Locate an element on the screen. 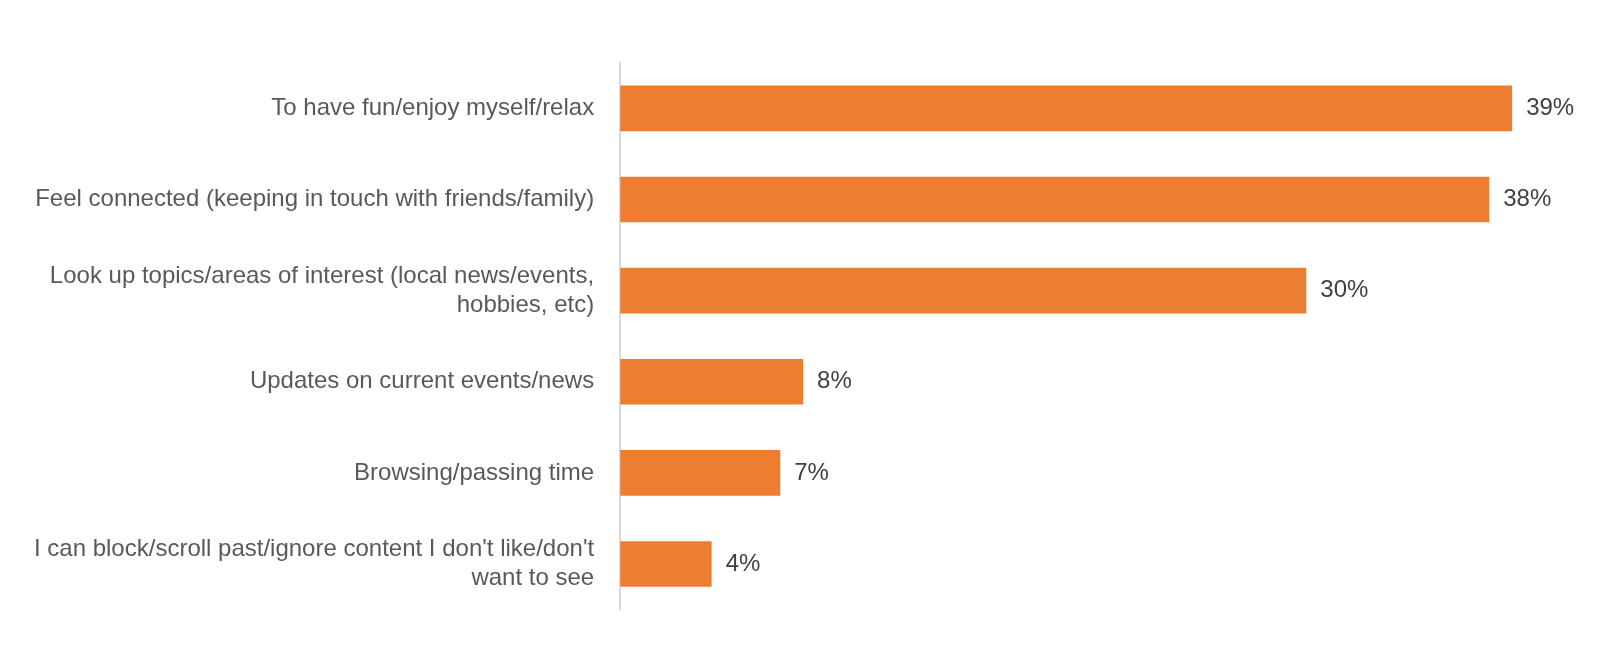 The width and height of the screenshot is (1613, 658). y-tick-label: Browsing/passing time is located at coordinates (474, 471).